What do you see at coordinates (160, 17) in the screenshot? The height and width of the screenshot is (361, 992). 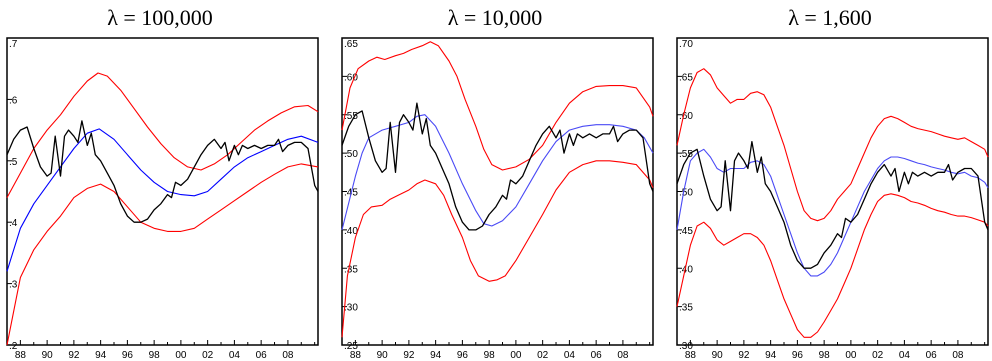 I see `chart-title: λ = 100,000` at bounding box center [160, 17].